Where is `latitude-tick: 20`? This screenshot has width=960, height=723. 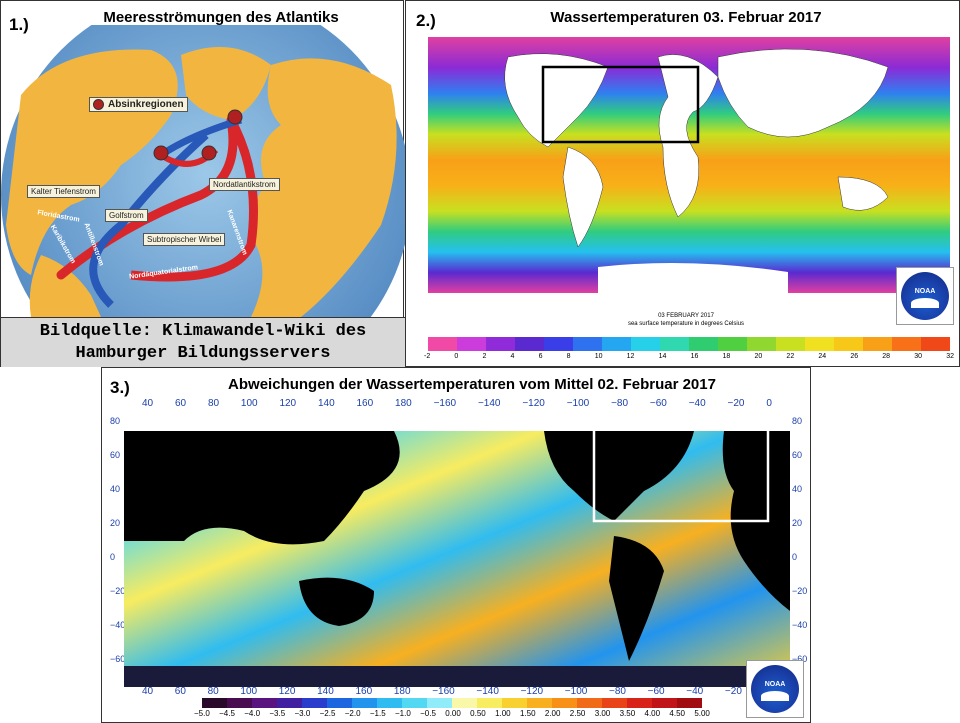 latitude-tick: 20 is located at coordinates (115, 523).